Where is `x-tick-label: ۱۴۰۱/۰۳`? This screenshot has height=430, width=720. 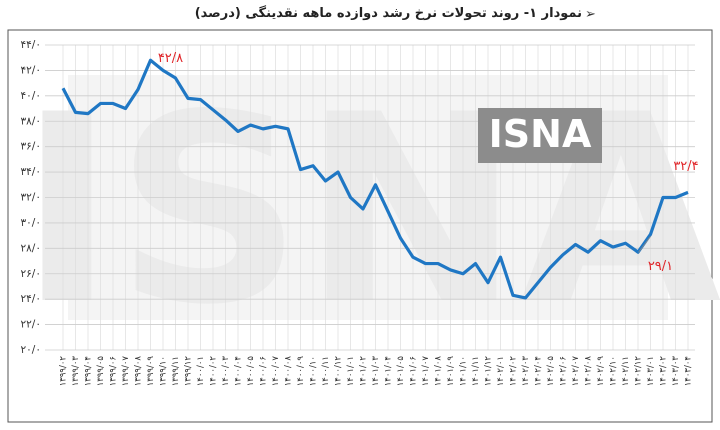 x-tick-label: ۱۴۰۱/۰۳ is located at coordinates (376, 371).